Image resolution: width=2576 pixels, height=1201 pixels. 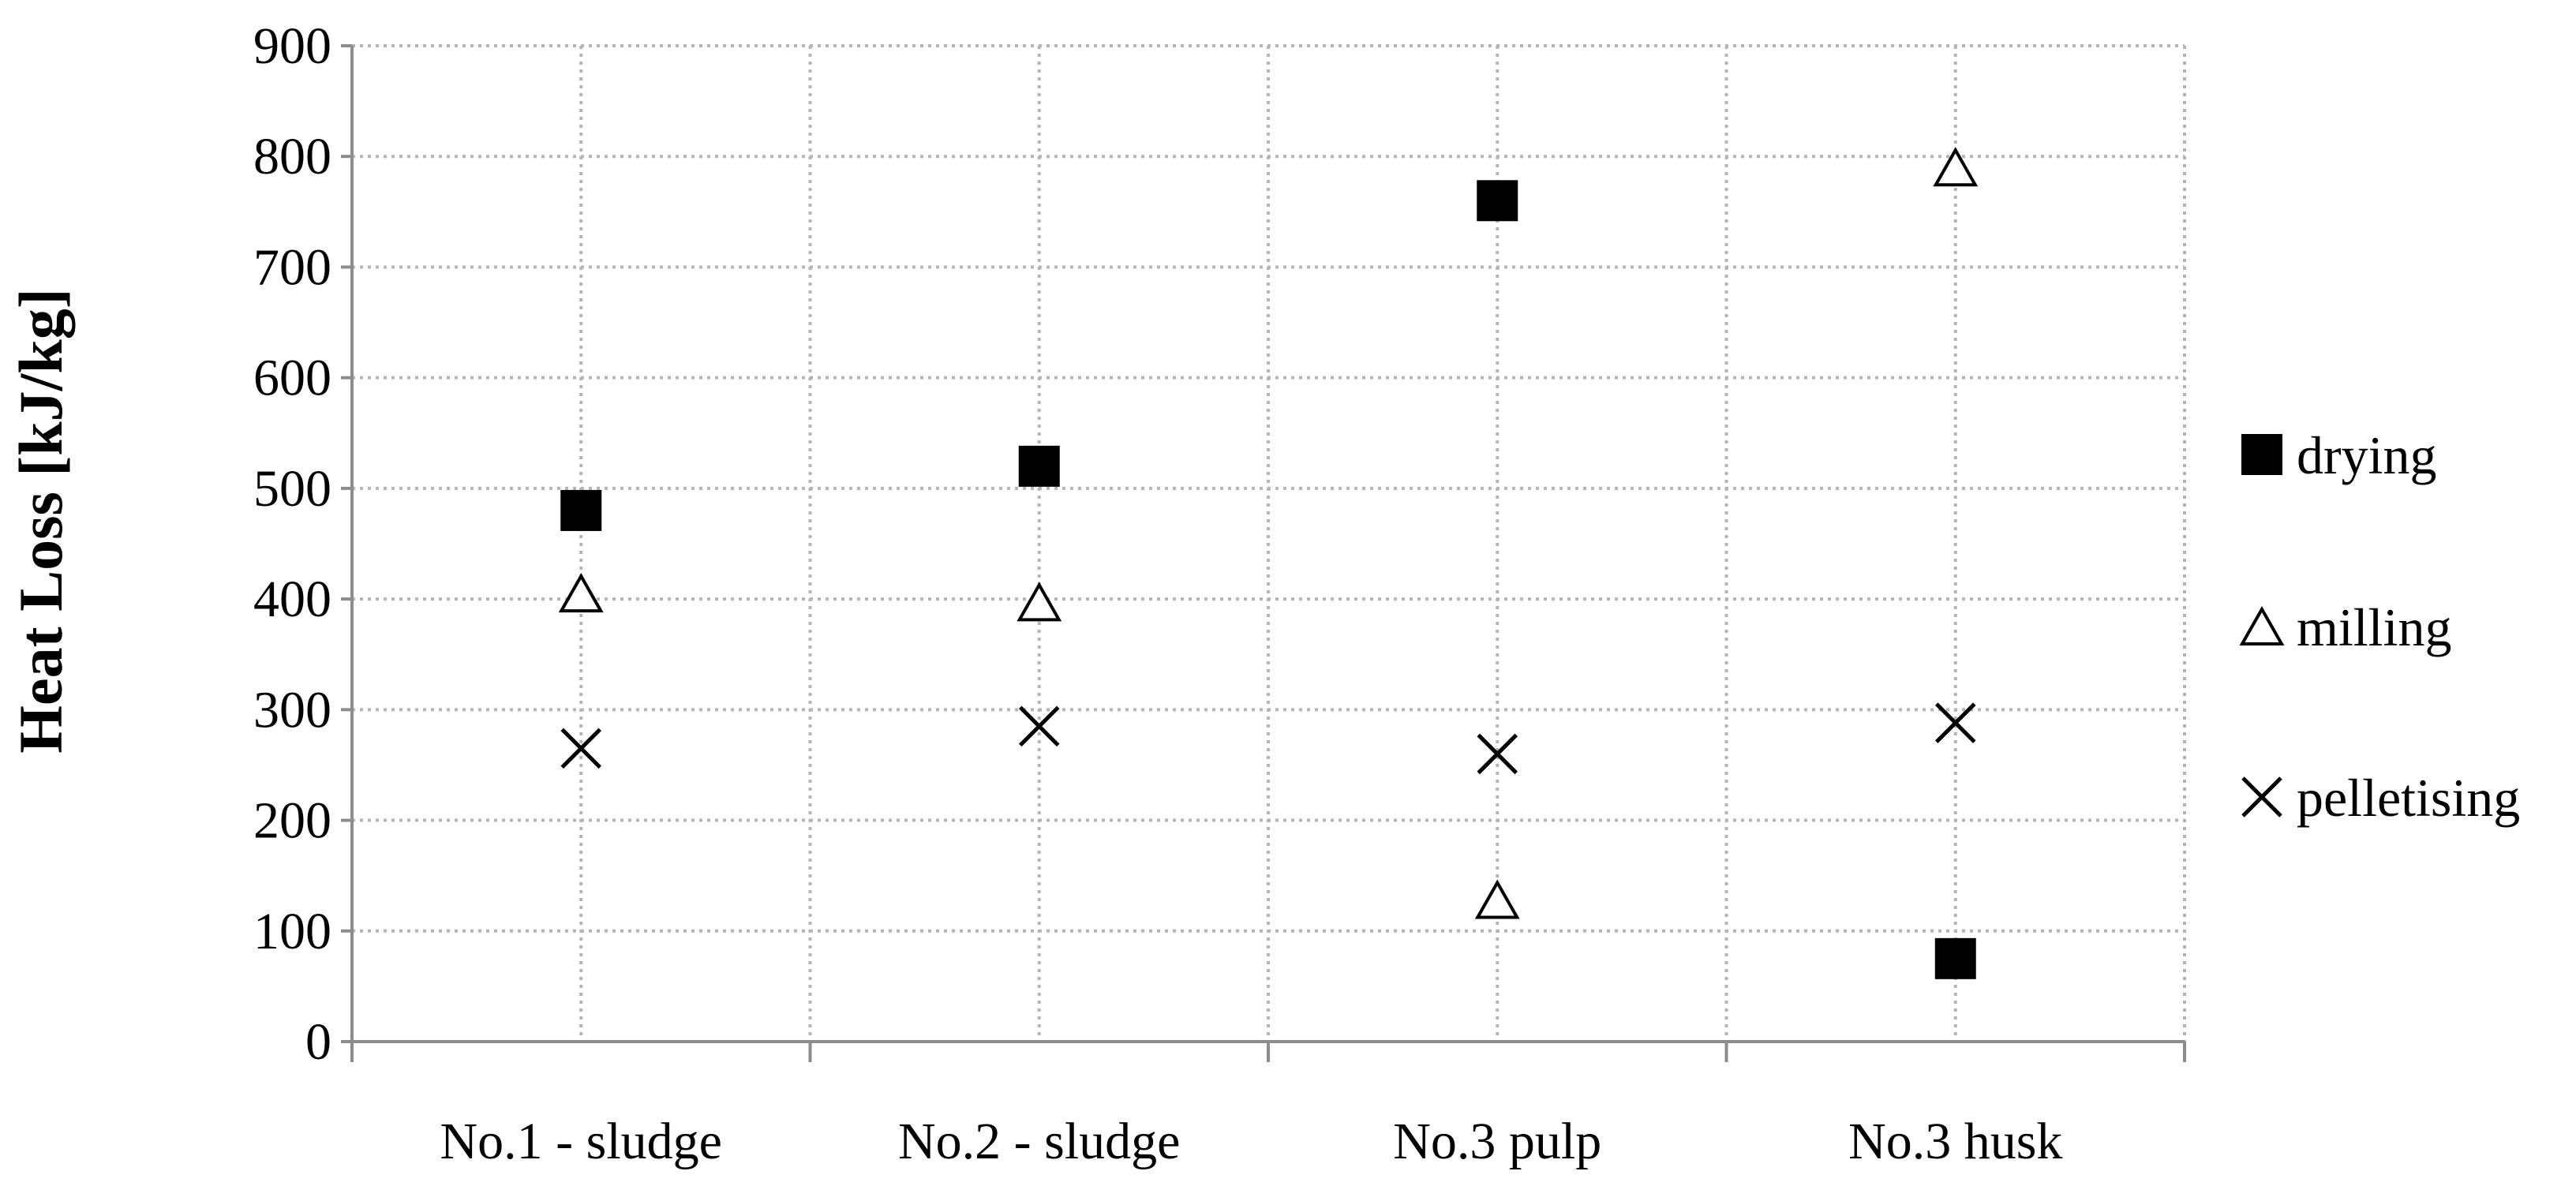 I want to click on x-category-label: No.1 - sludge, so click(x=581, y=1141).